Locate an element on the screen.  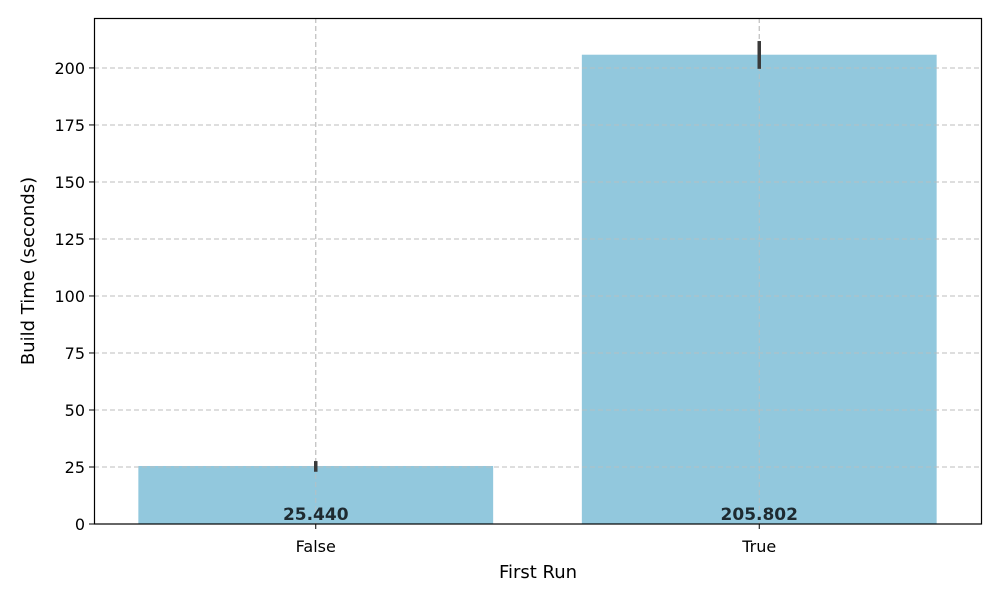
data-label: 25.440 is located at coordinates (316, 515).